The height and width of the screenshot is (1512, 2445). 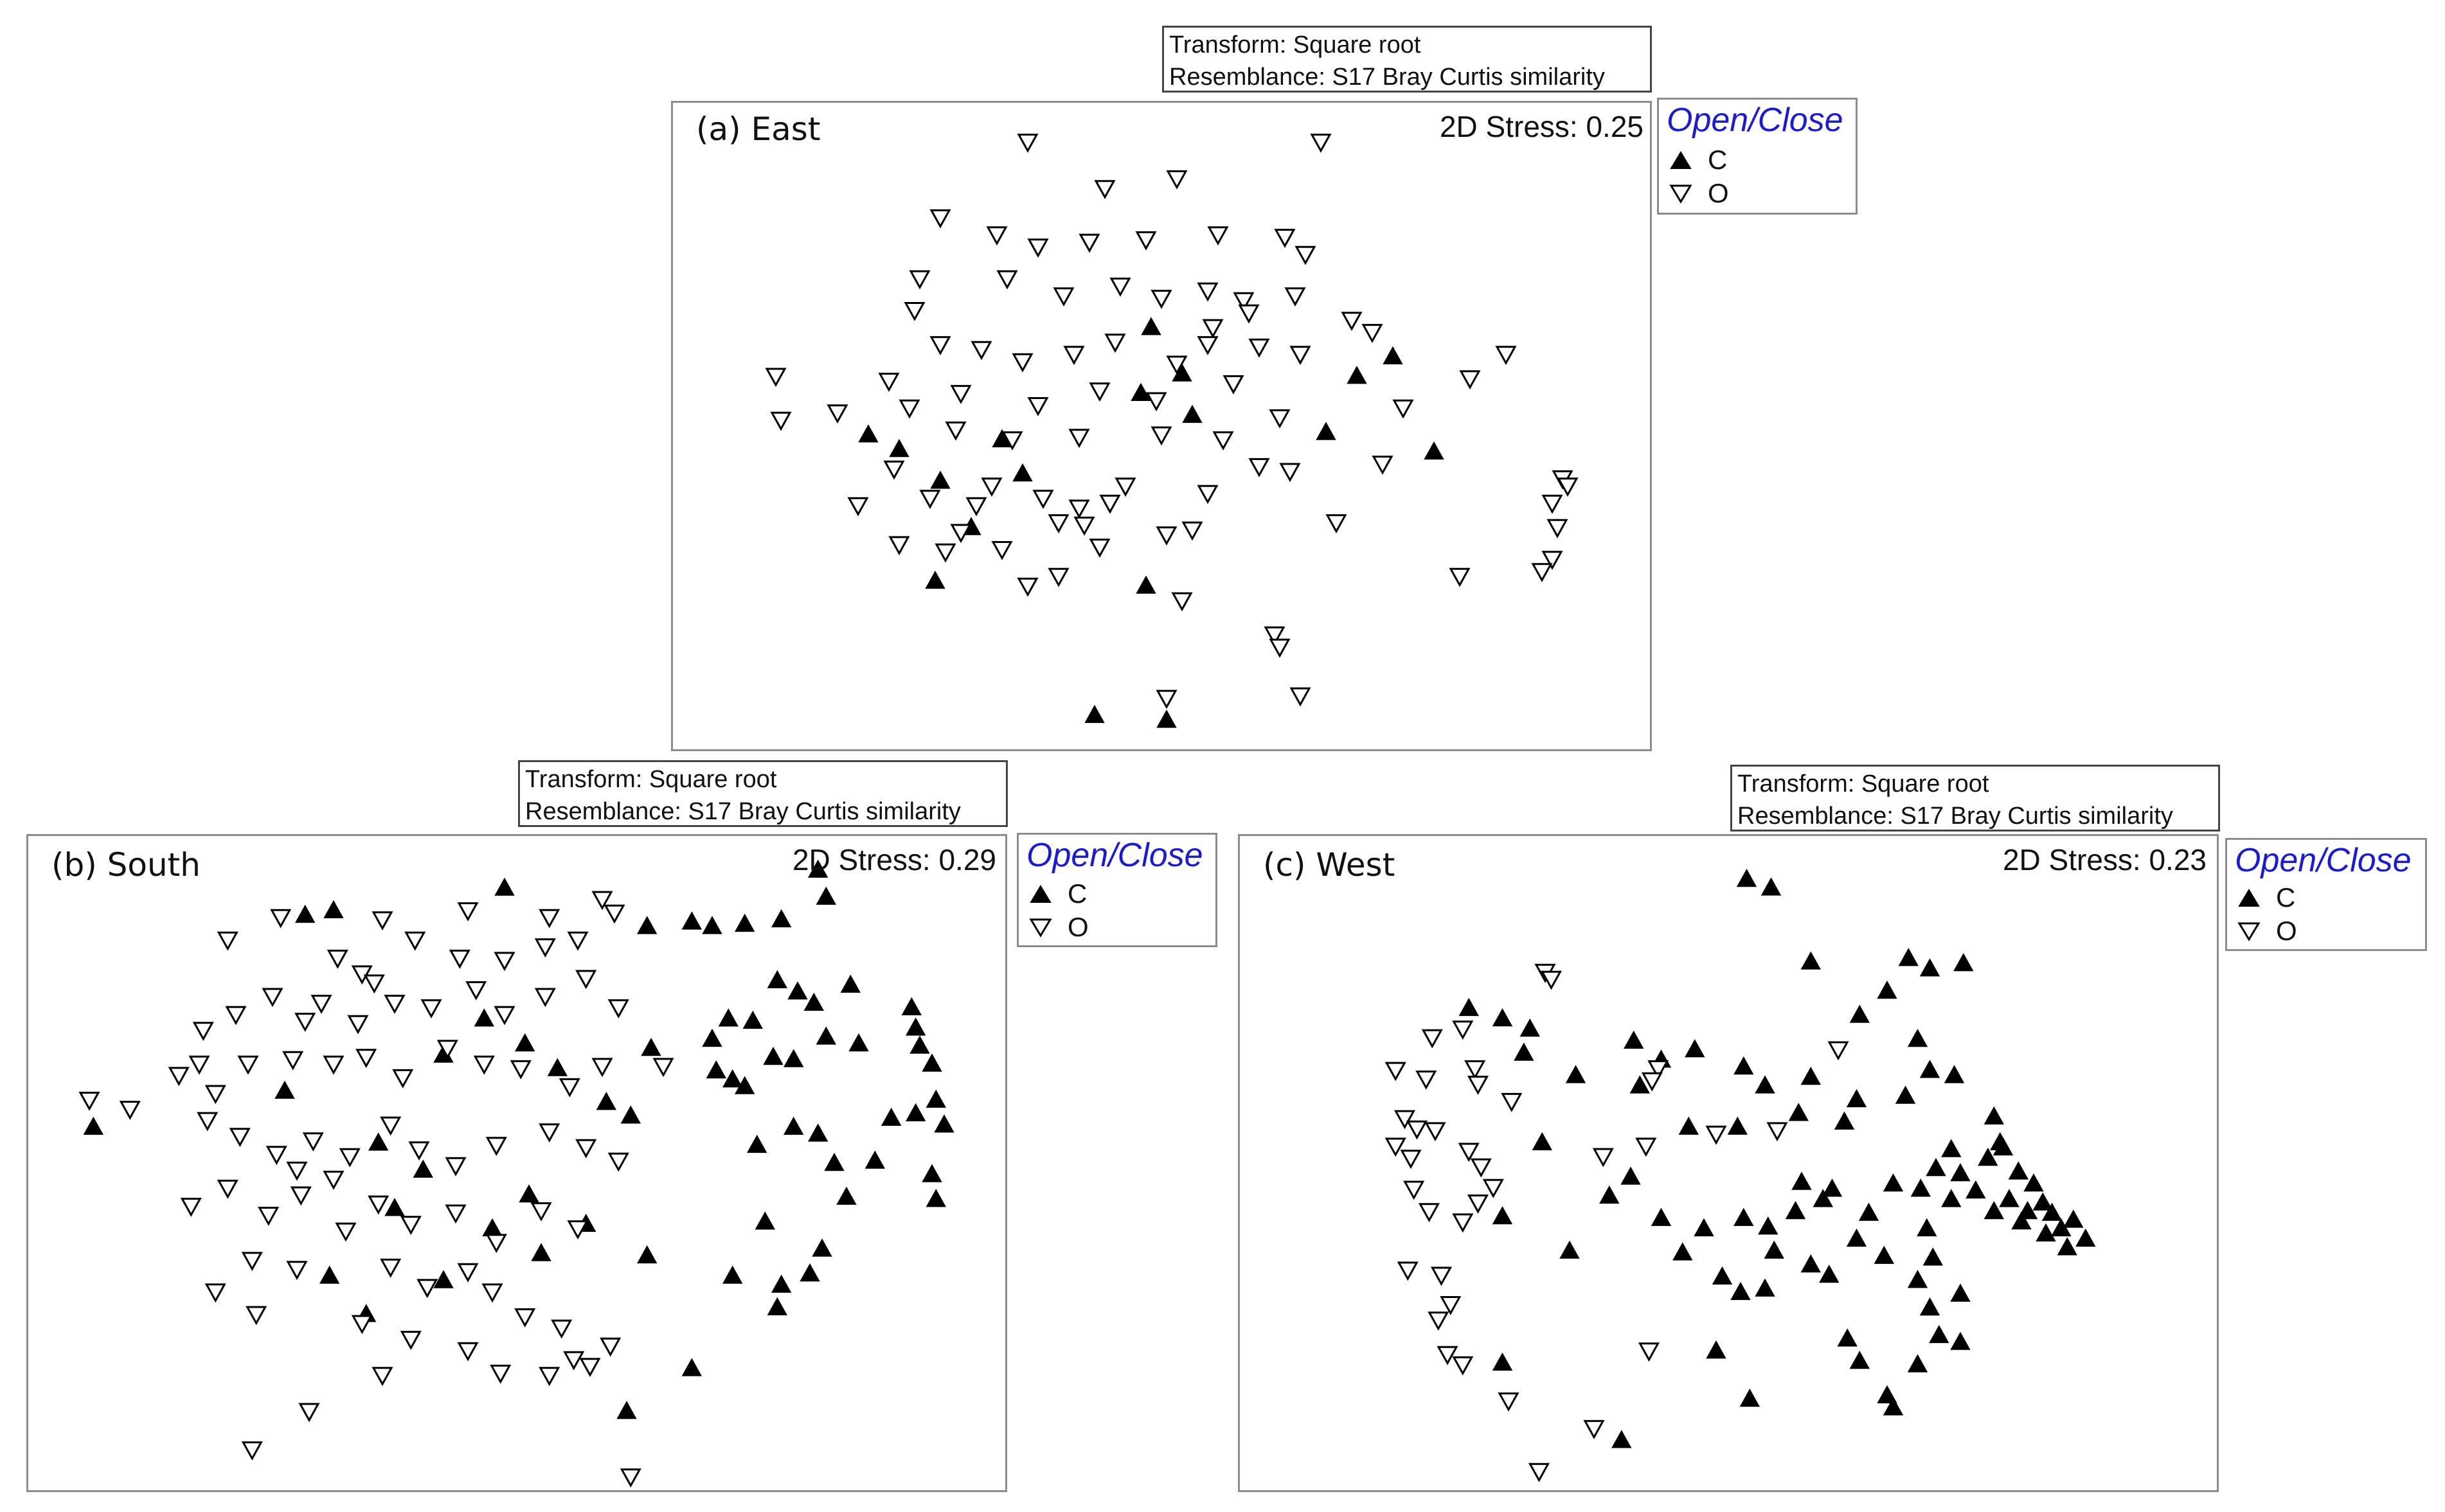 What do you see at coordinates (2286, 897) in the screenshot?
I see `legend-label-c-west: C` at bounding box center [2286, 897].